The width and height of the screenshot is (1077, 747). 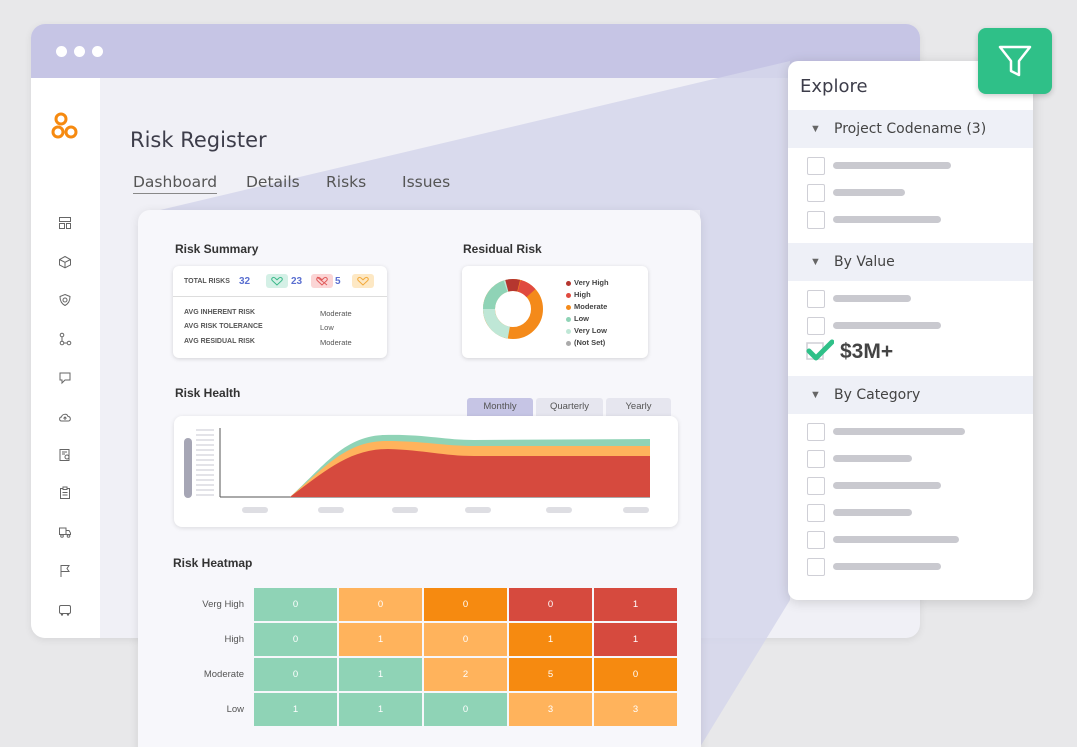 I want to click on summary-row-label: AVG RESIDUAL RISK, so click(x=219, y=341).